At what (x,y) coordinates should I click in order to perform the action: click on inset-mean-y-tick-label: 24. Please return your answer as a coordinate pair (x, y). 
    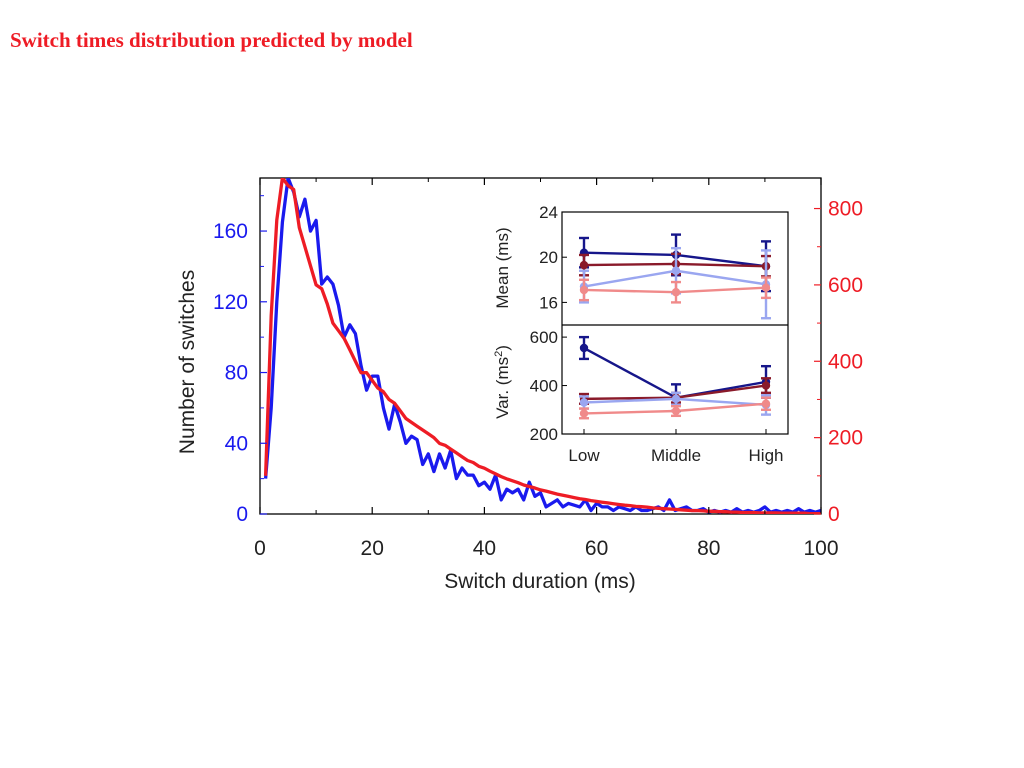
    Looking at the image, I should click on (548, 212).